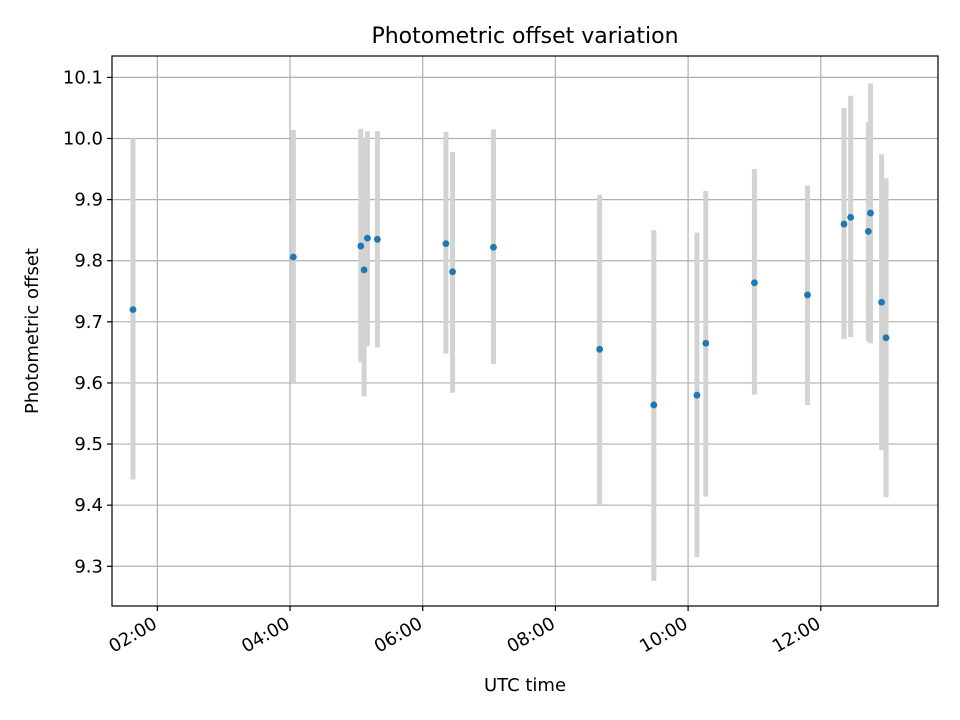 This screenshot has width=960, height=720. I want to click on y-tick-label: 9.7, so click(88, 322).